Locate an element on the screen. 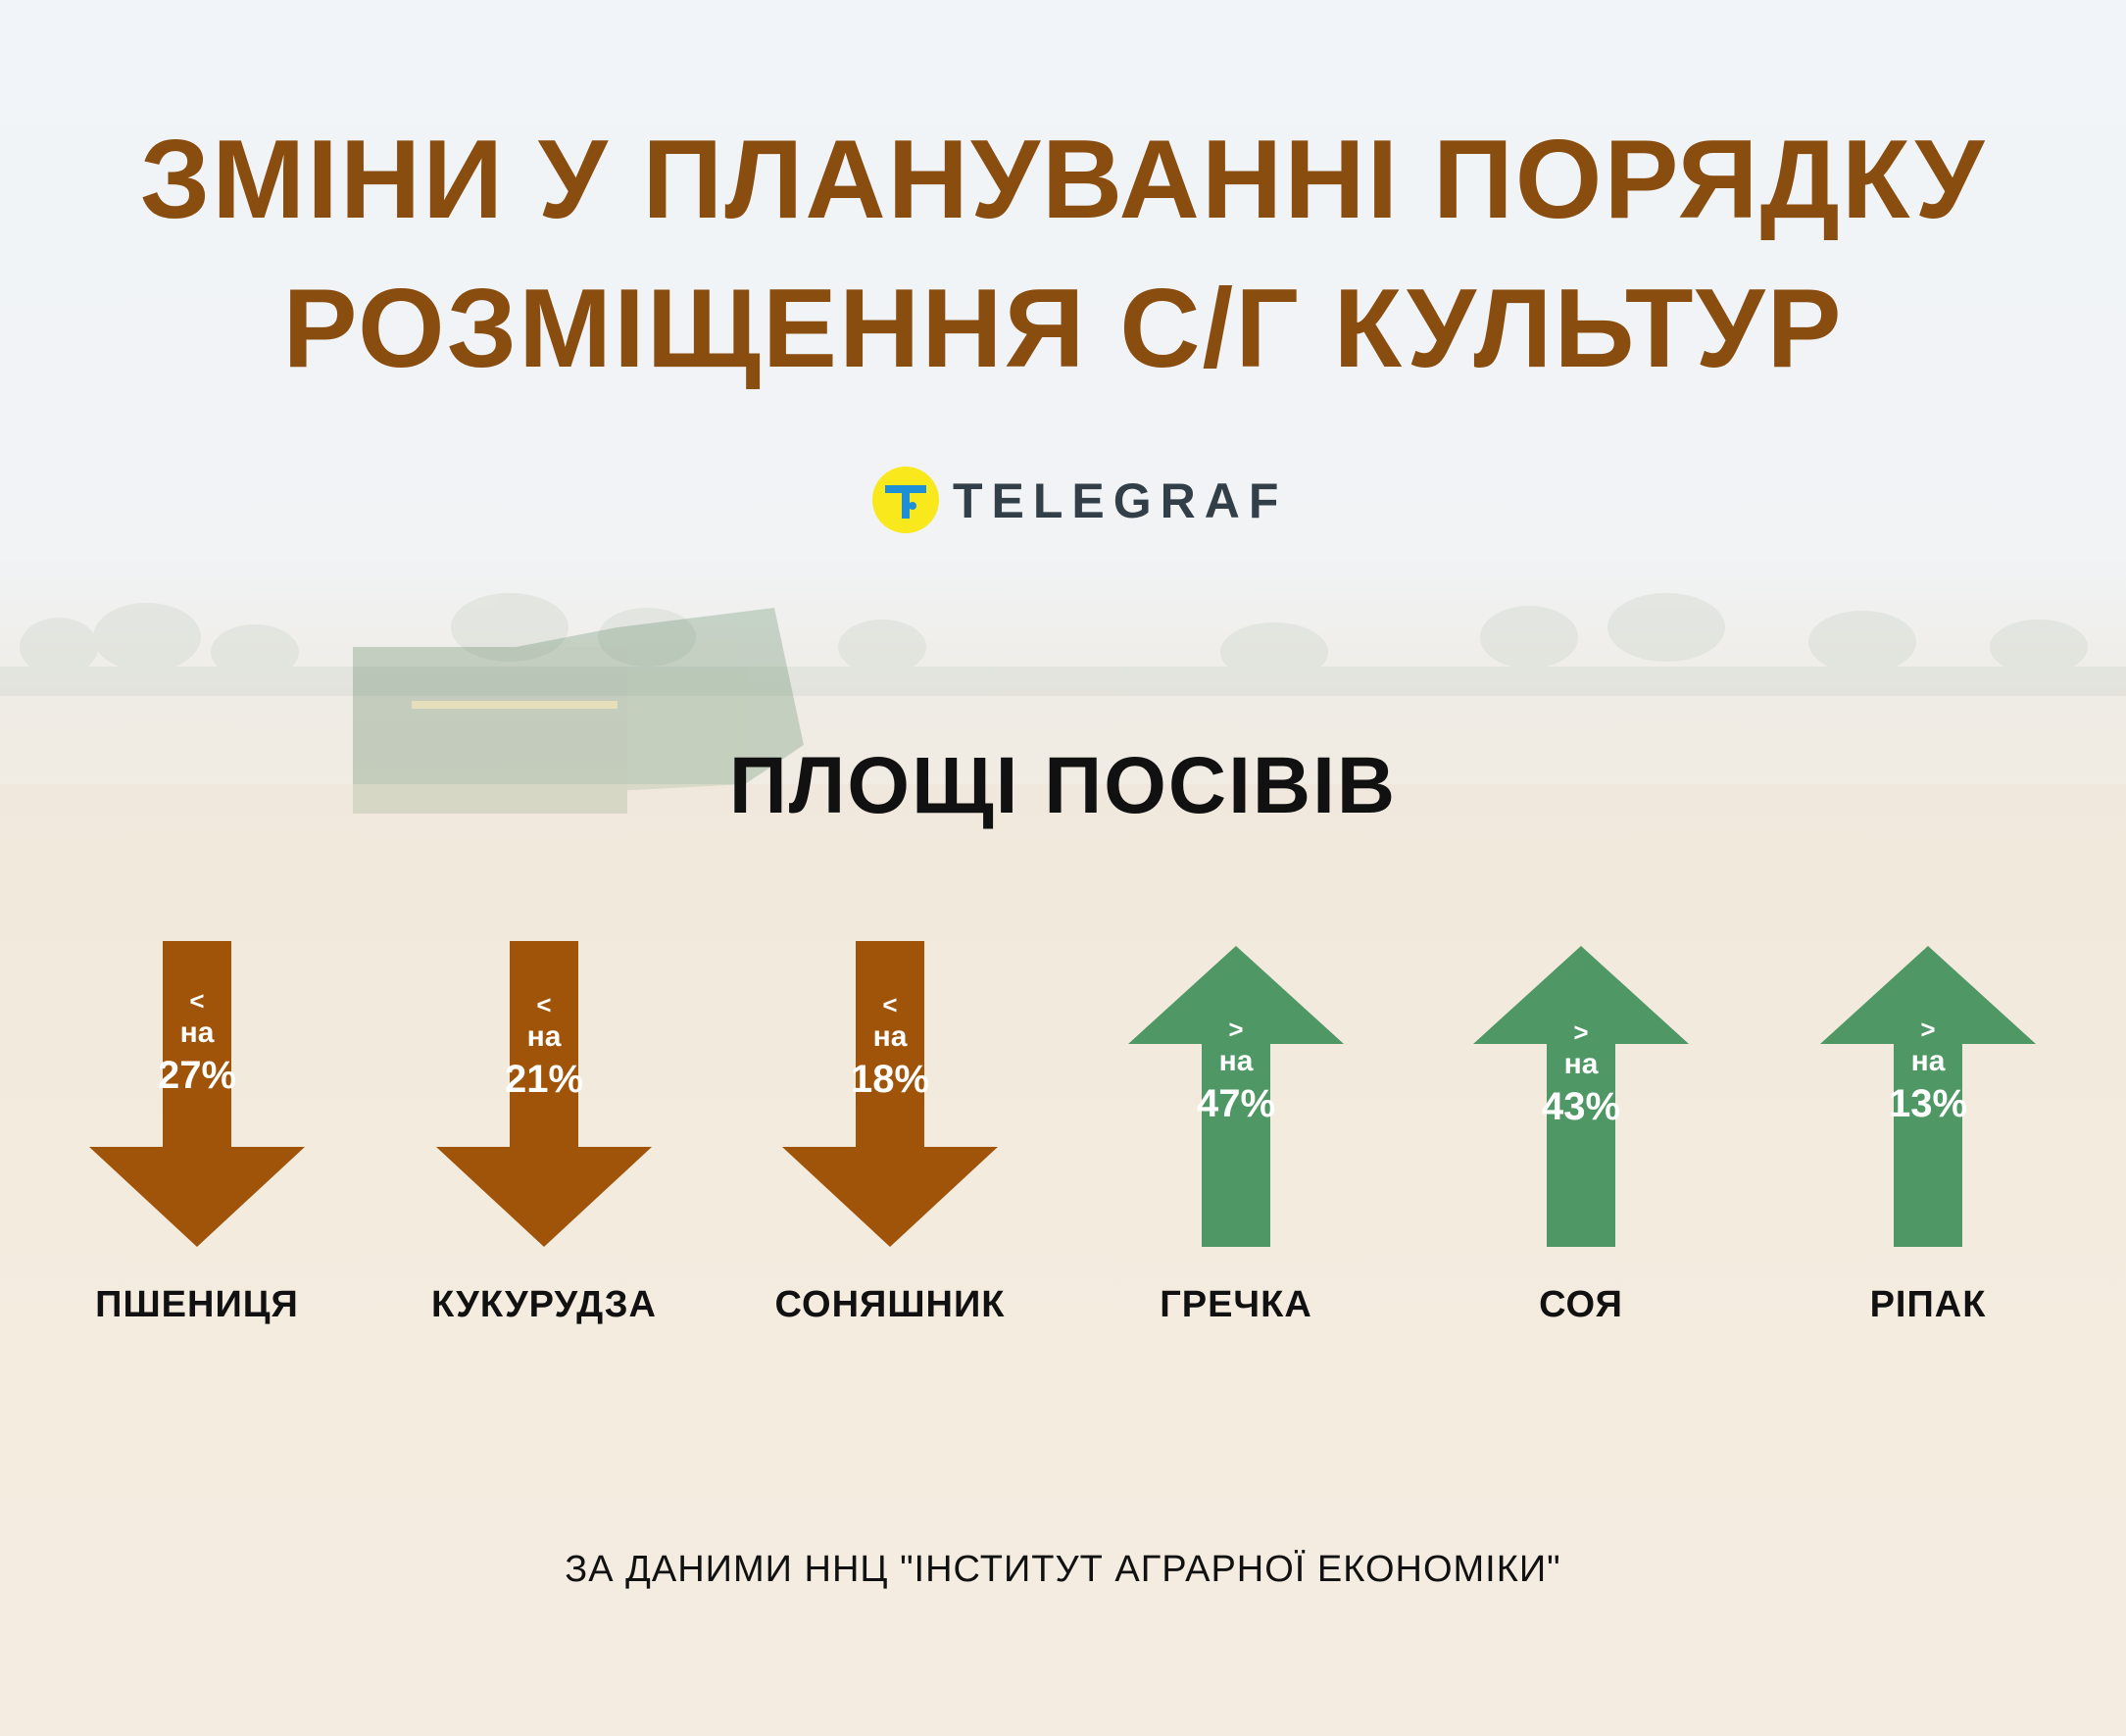  crop-item: > на 13% РІПАК is located at coordinates (1928, 1133).